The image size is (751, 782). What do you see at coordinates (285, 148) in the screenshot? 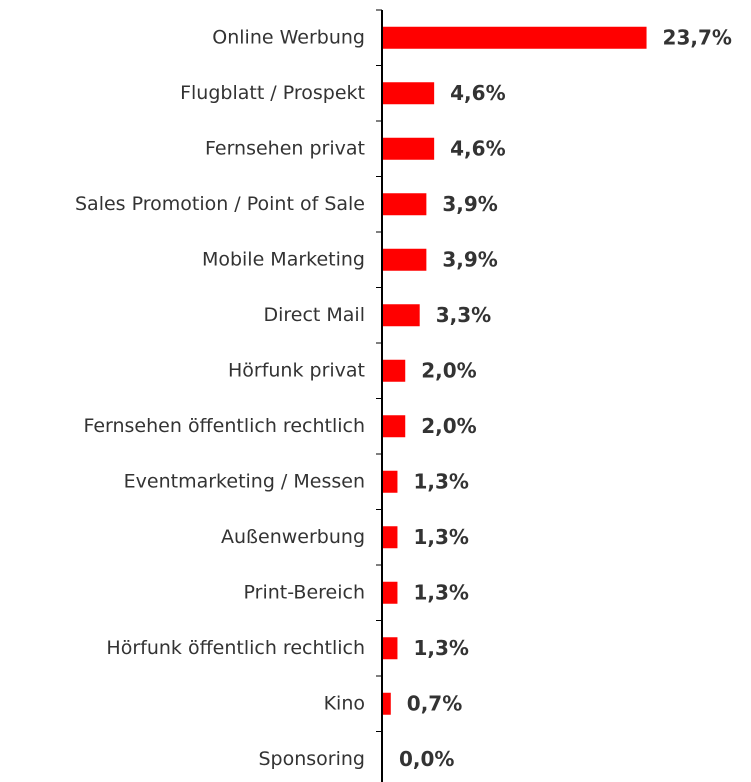
I see `category-label: Fernsehen privat` at bounding box center [285, 148].